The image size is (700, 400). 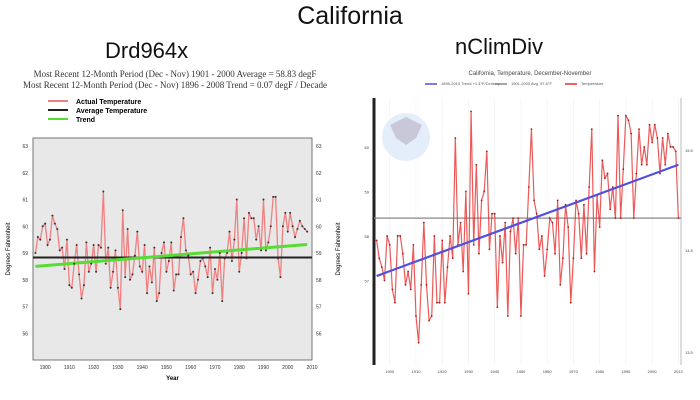 I want to click on legend-label: Temperature, so click(x=592, y=83).